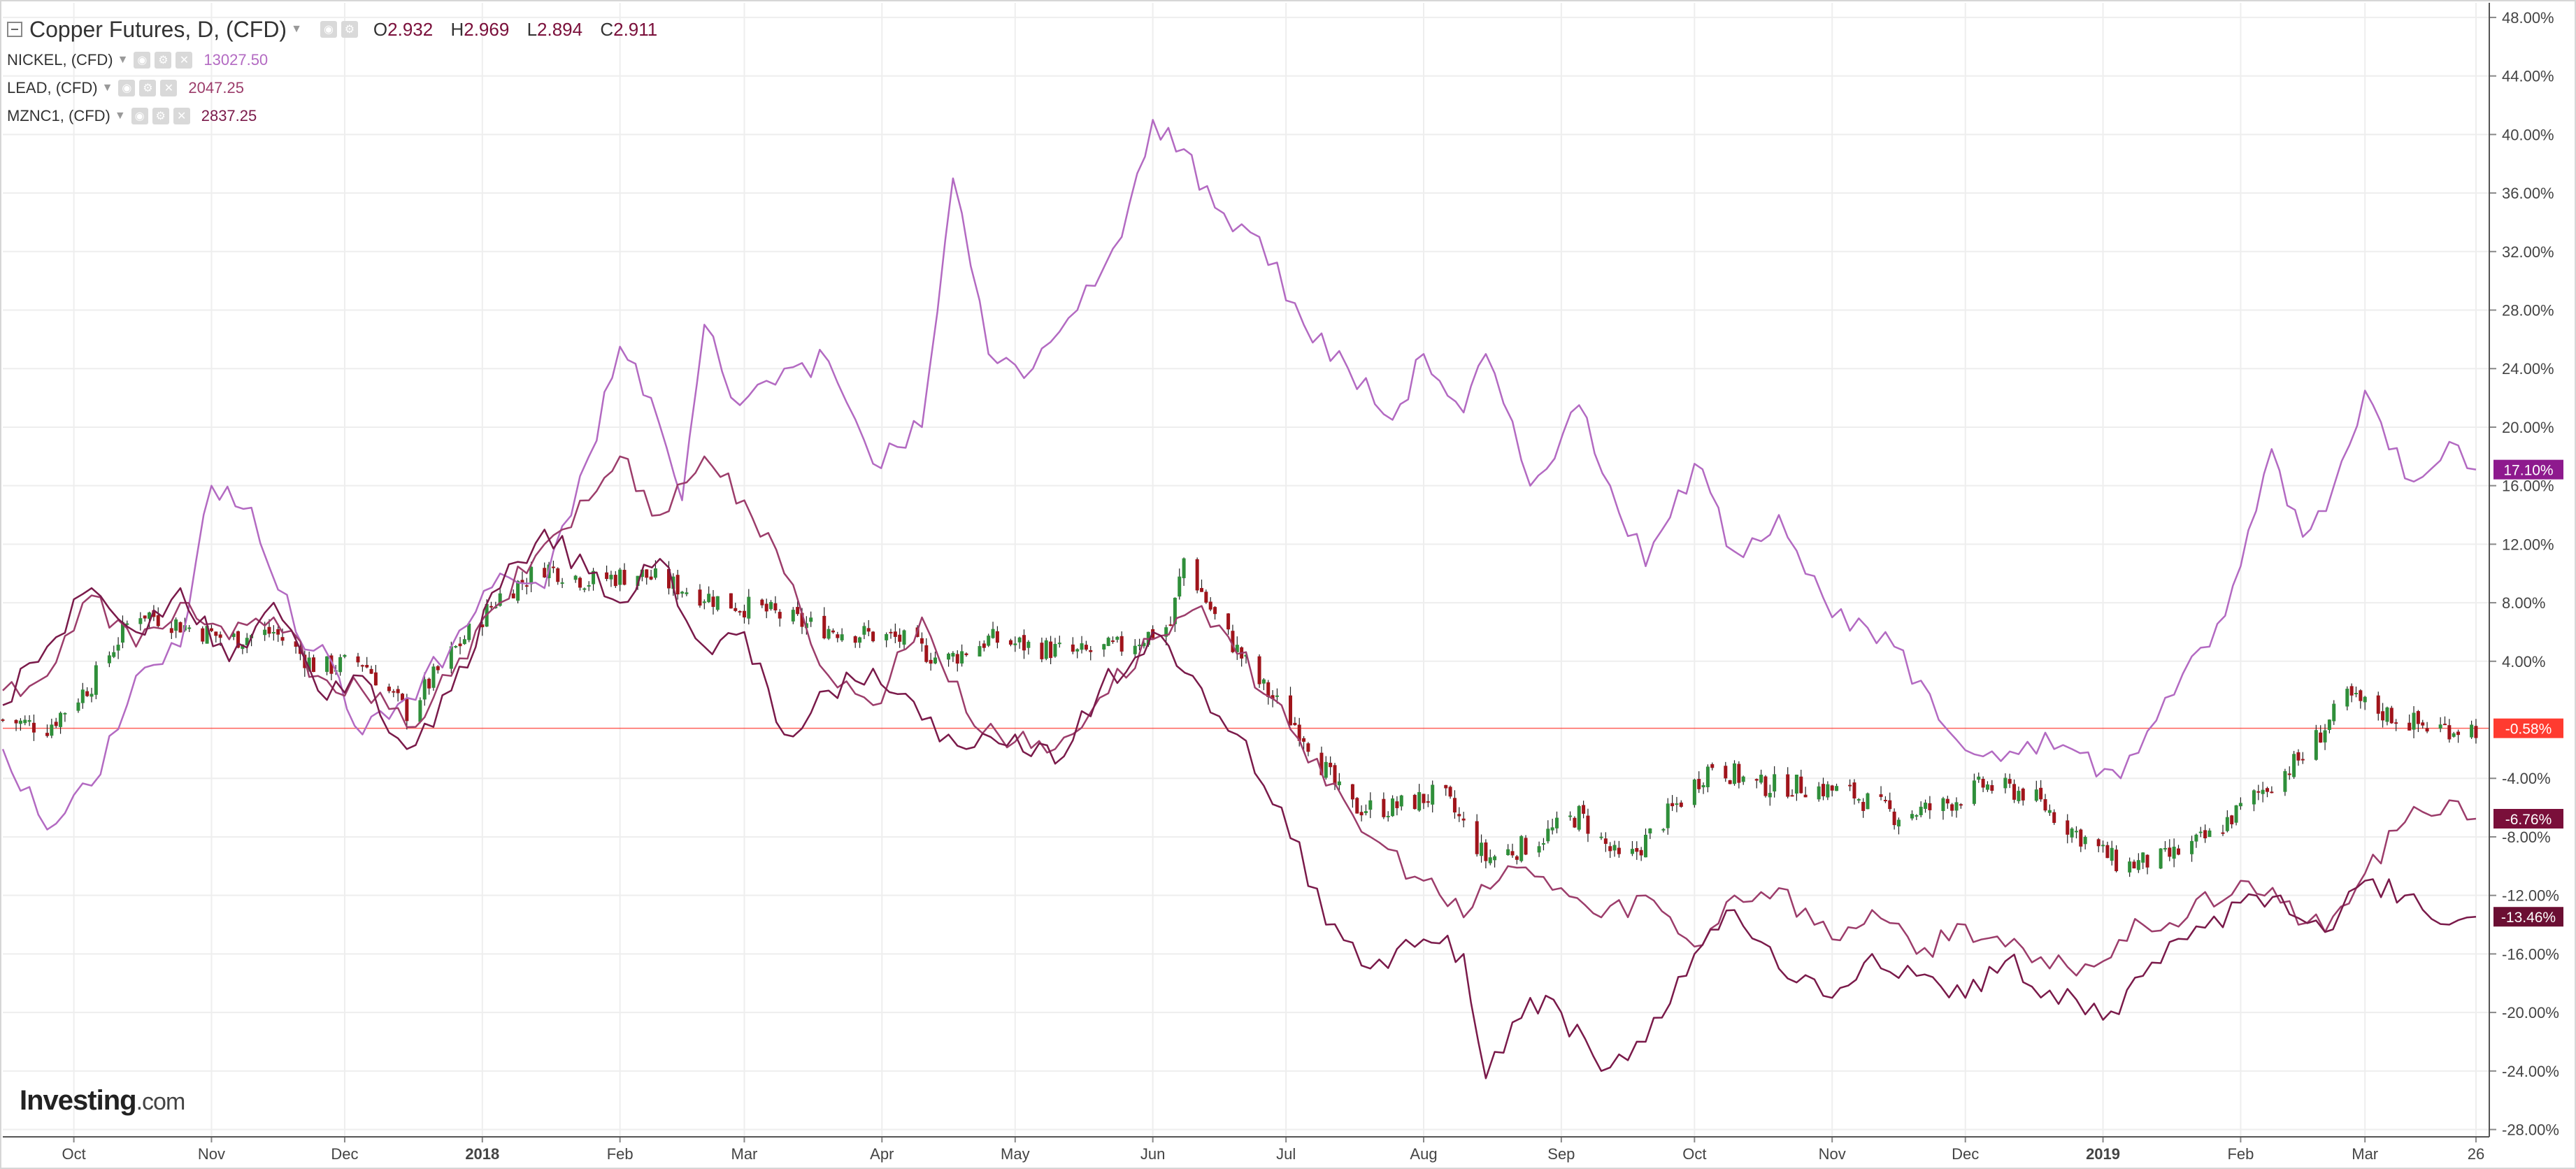 Image resolution: width=2576 pixels, height=1169 pixels. Describe the element at coordinates (102, 1100) in the screenshot. I see `investing-logo: Investing.com` at that location.